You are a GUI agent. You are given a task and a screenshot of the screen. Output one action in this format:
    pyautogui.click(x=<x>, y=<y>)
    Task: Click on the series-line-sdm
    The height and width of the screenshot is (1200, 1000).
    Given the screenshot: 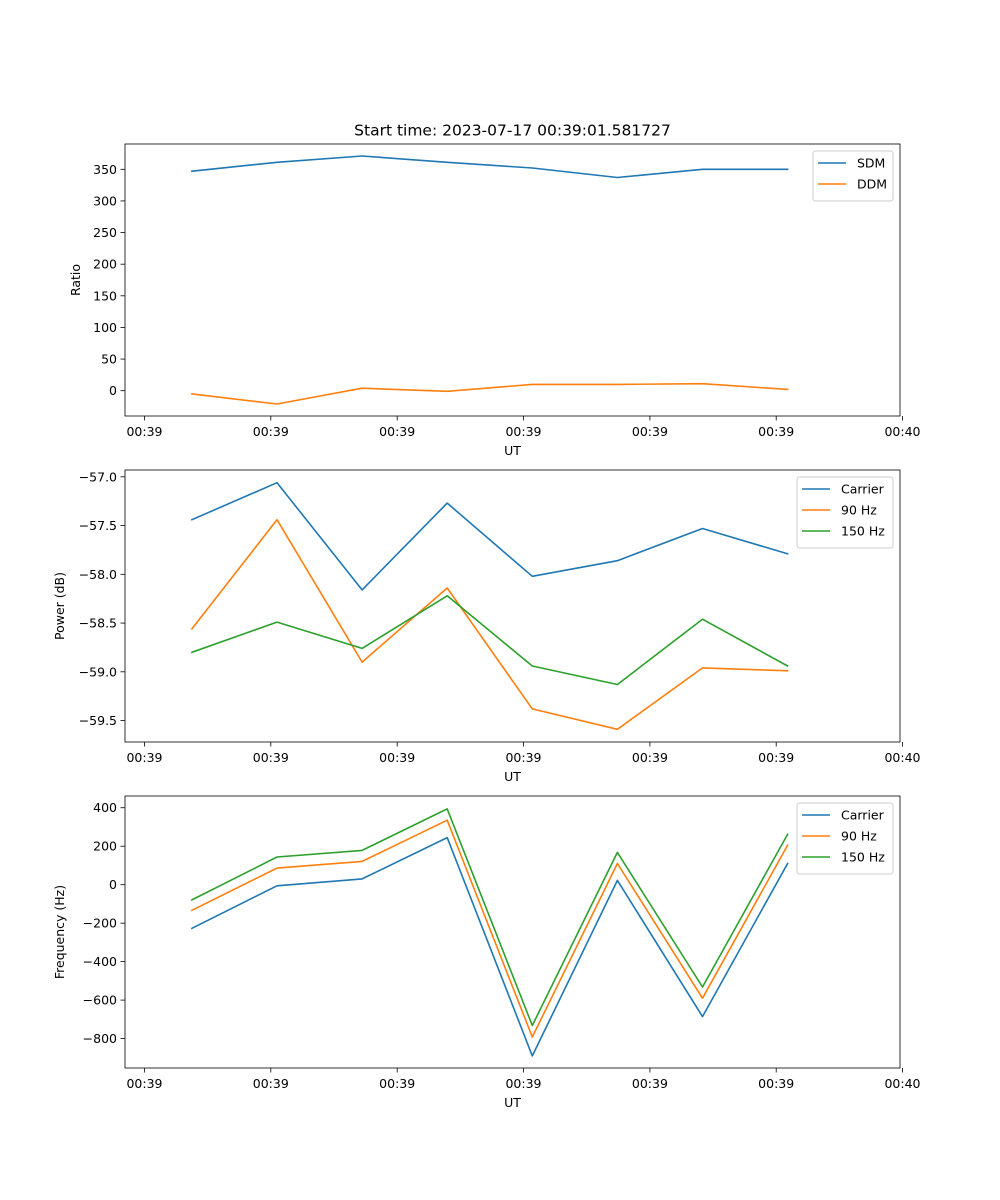 What is the action you would take?
    pyautogui.click(x=490, y=167)
    